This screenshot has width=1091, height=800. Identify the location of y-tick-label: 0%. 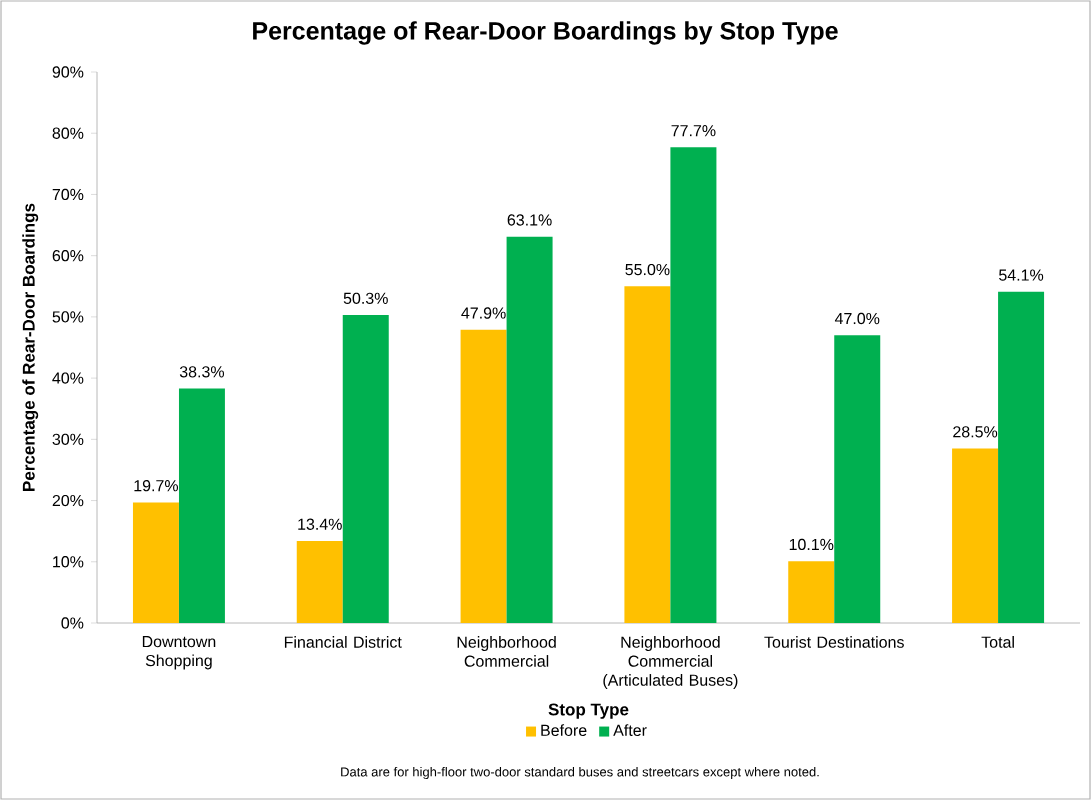
(72, 623).